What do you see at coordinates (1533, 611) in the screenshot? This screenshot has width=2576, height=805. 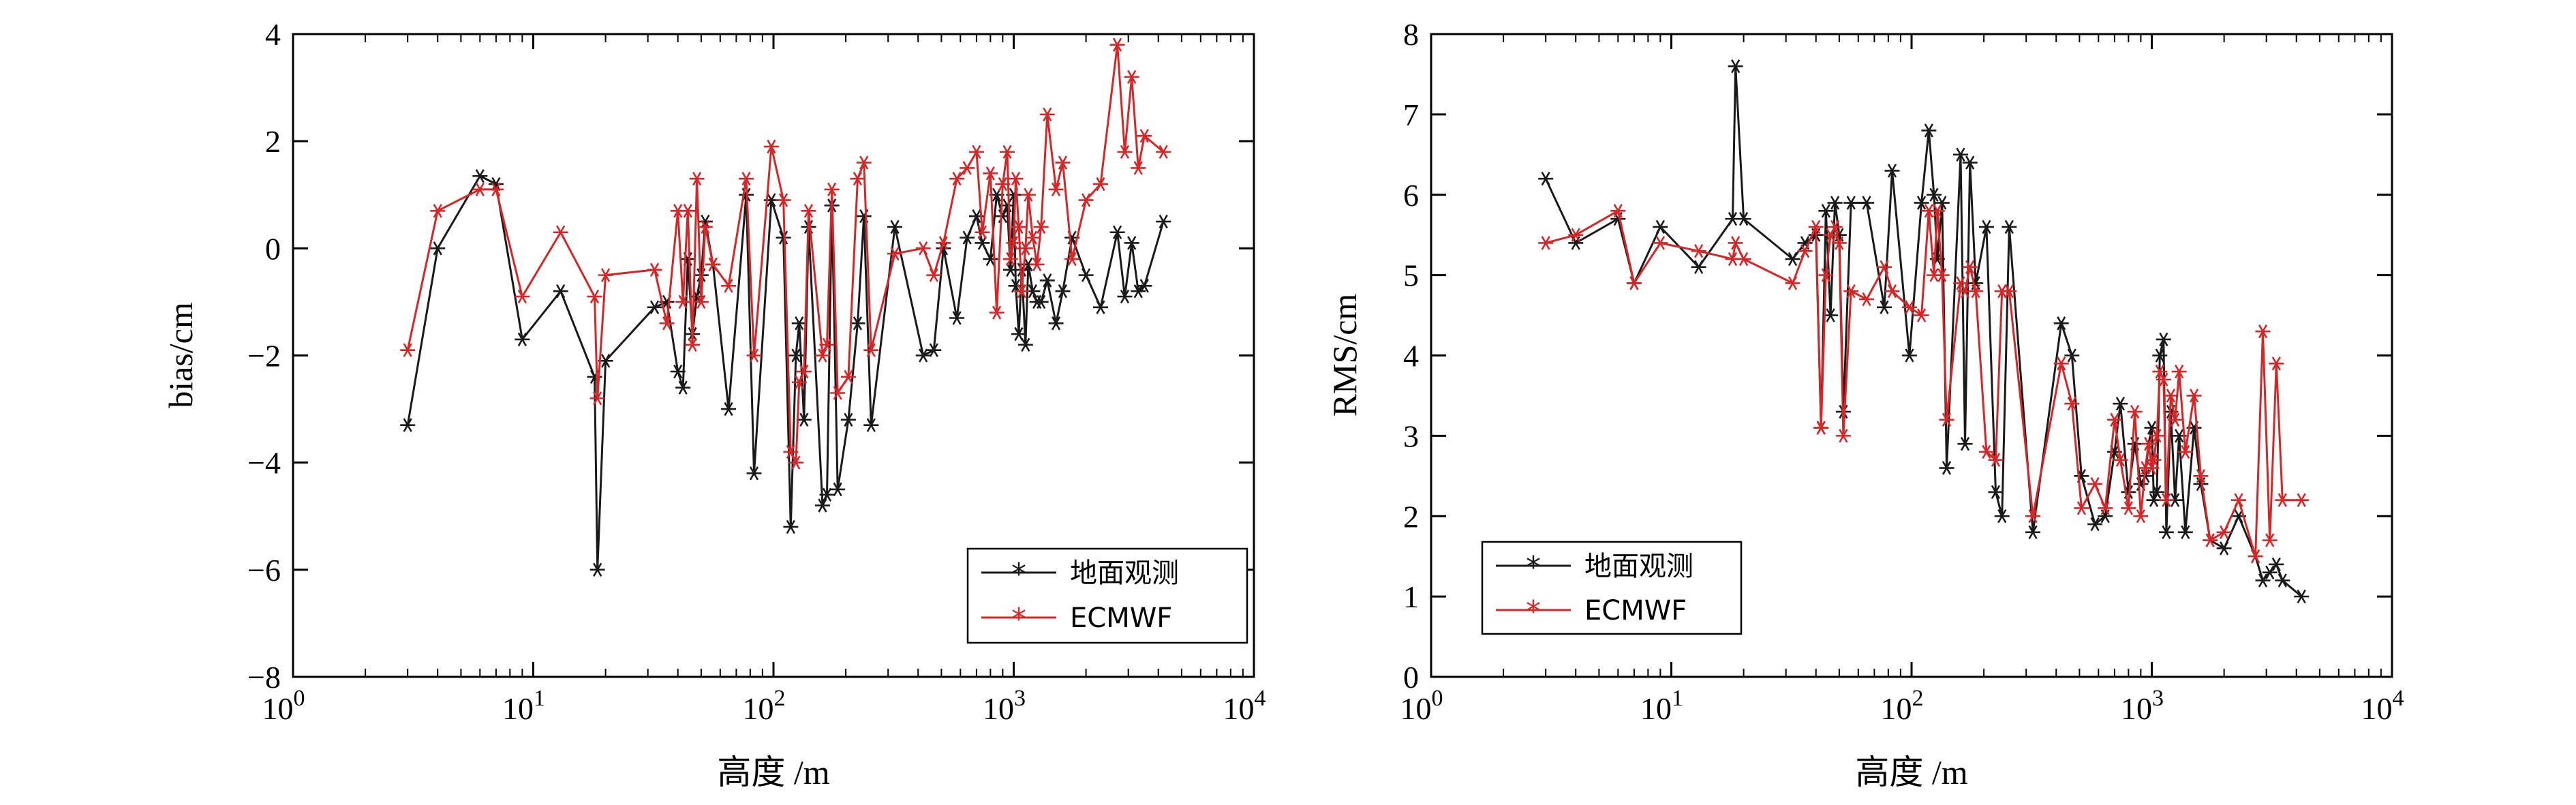 I see `right-legend-marker-ecmwf: *` at bounding box center [1533, 611].